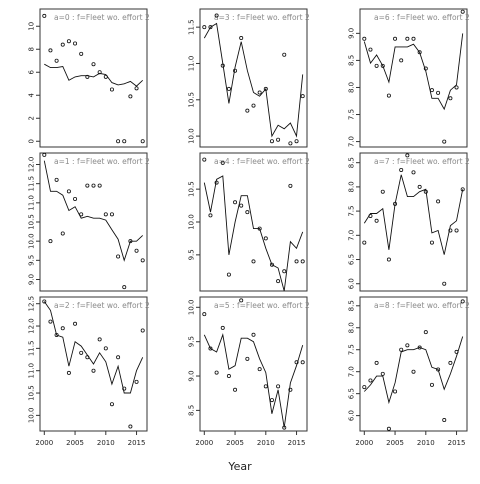  Describe the element at coordinates (262, 305) in the screenshot. I see `panel-strip-label: a=5 : f=Fleet wo. effort 2` at that location.